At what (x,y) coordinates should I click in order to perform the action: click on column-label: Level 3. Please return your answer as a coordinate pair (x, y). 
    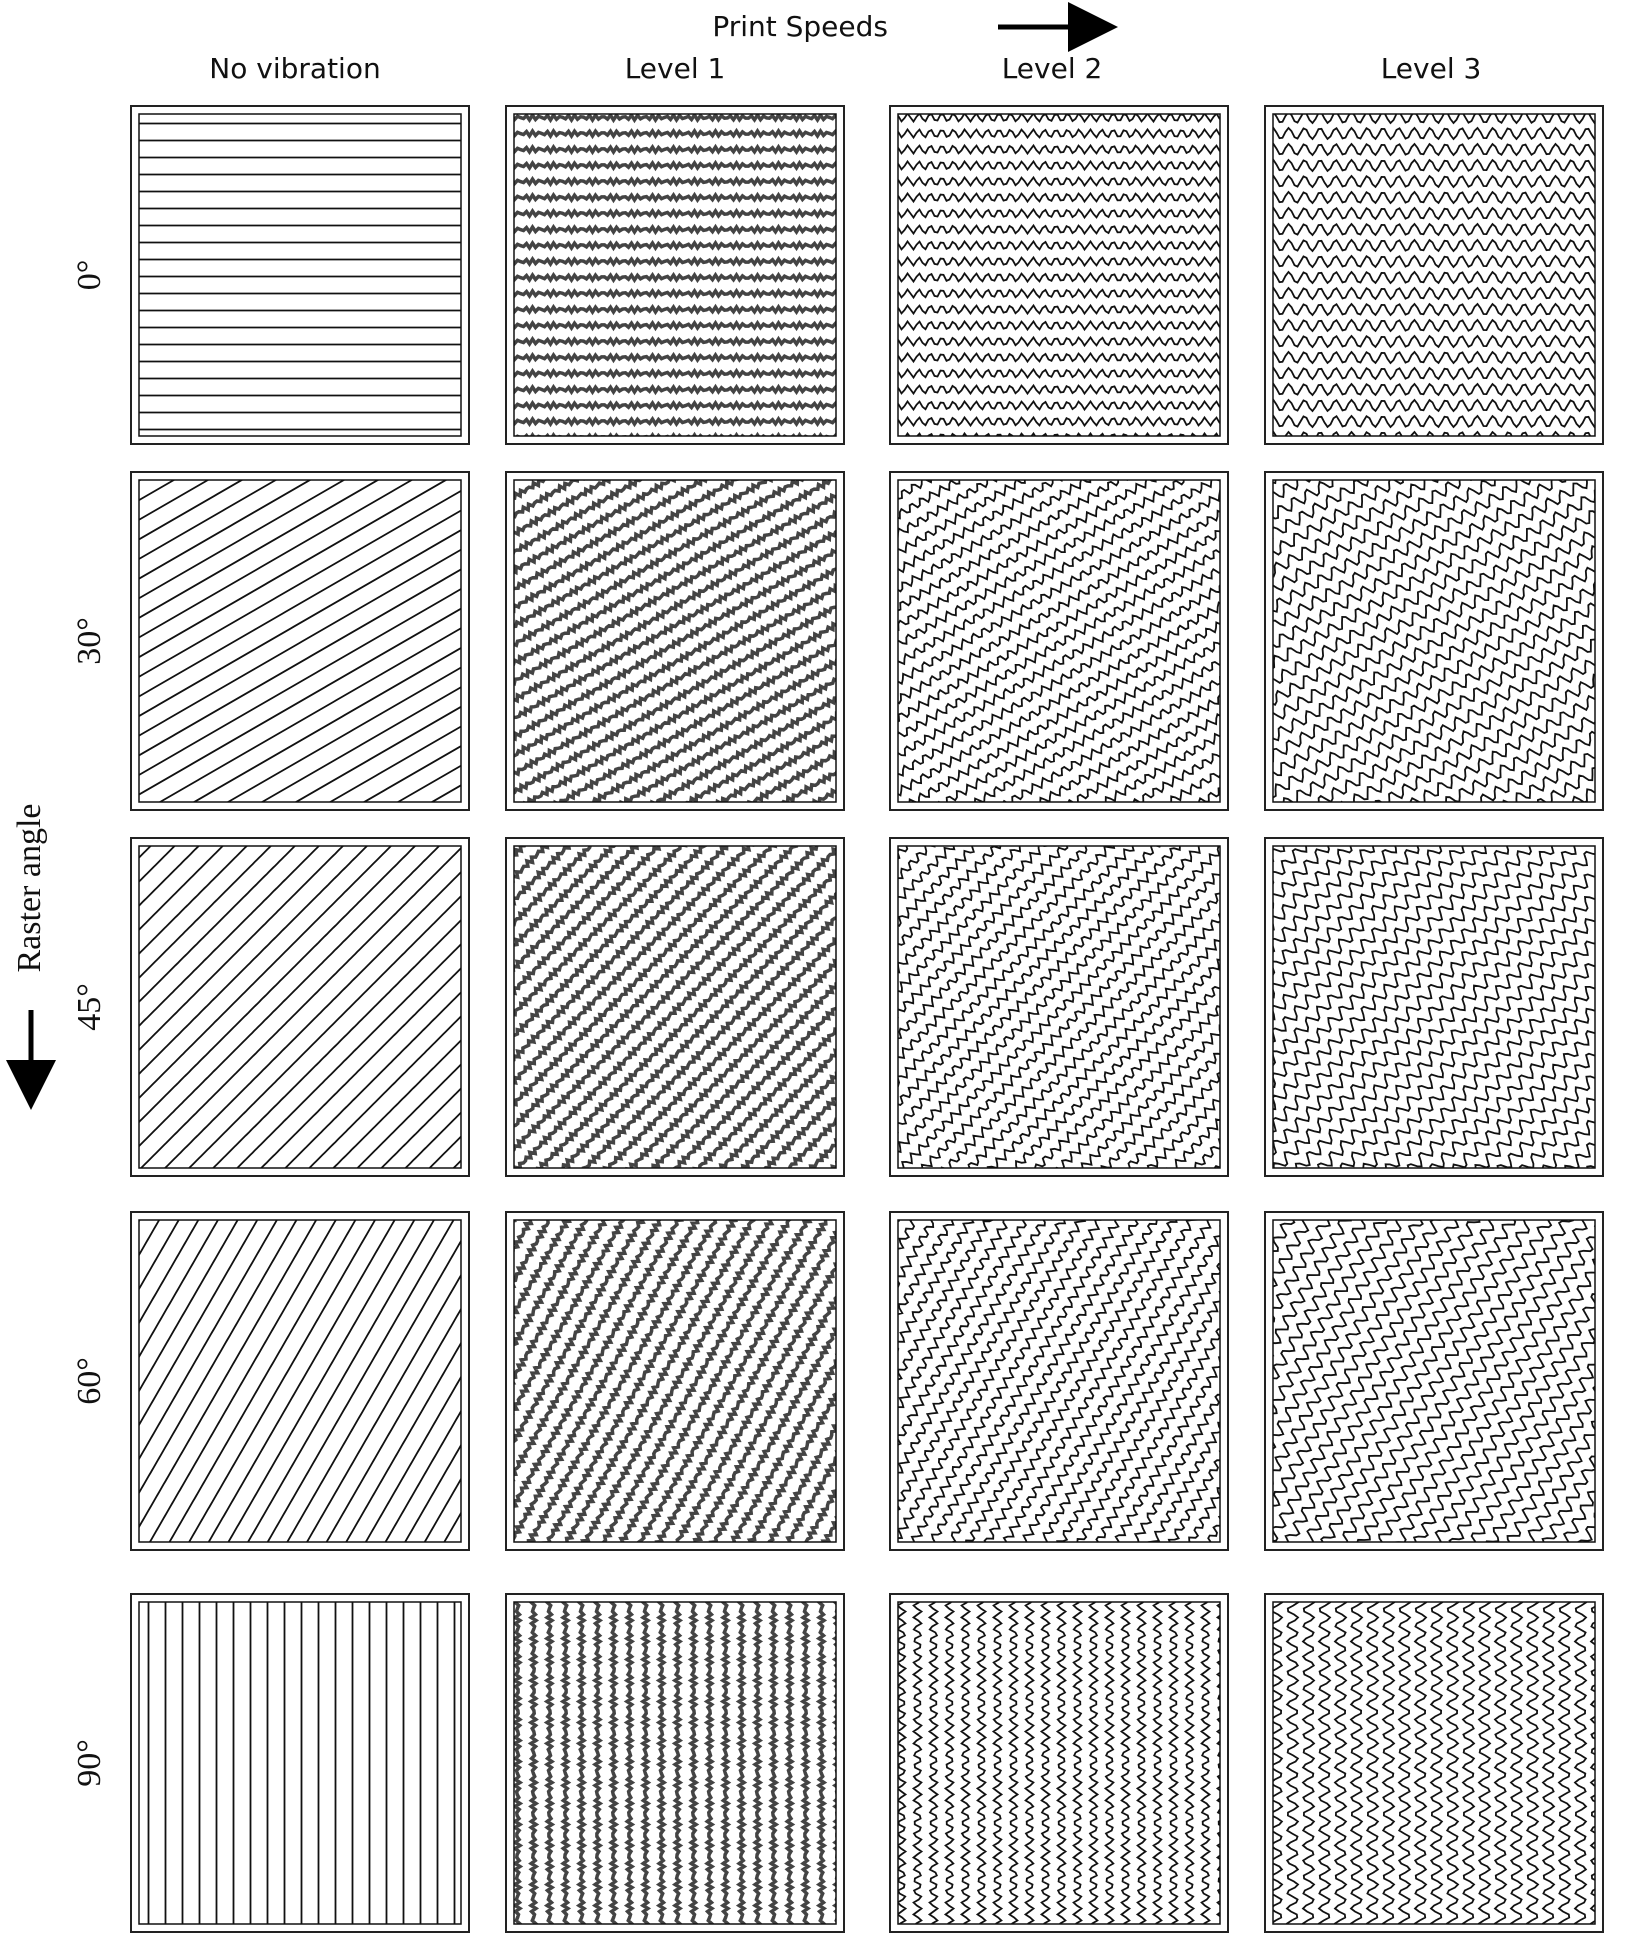
    Looking at the image, I should click on (1431, 68).